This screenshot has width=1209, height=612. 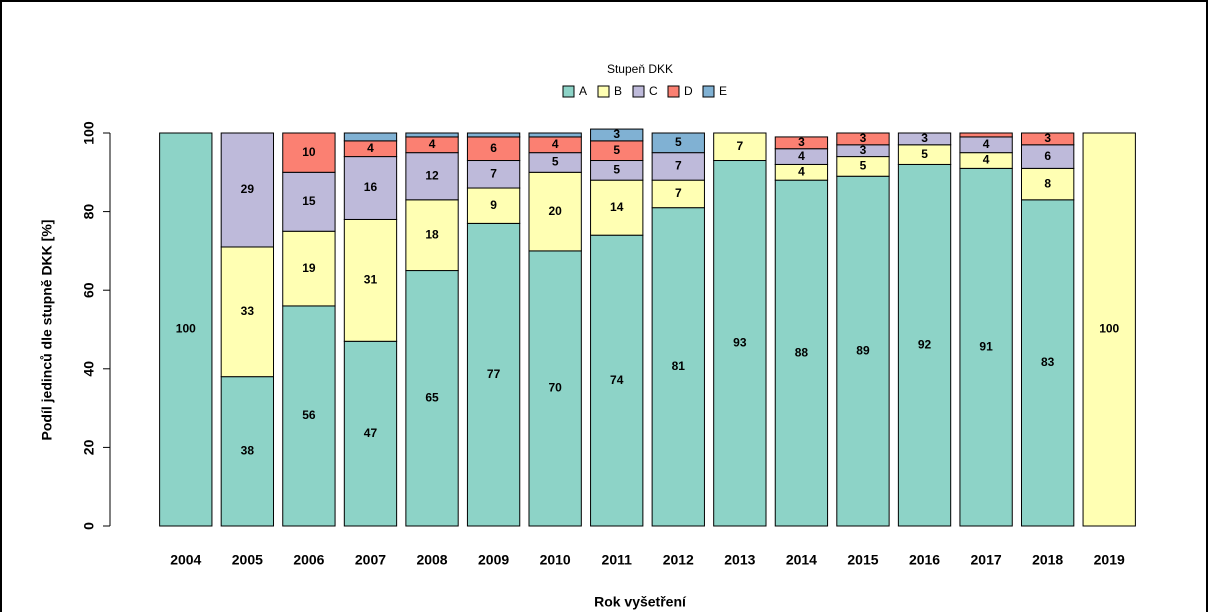 I want to click on data-label: 12, so click(x=432, y=175).